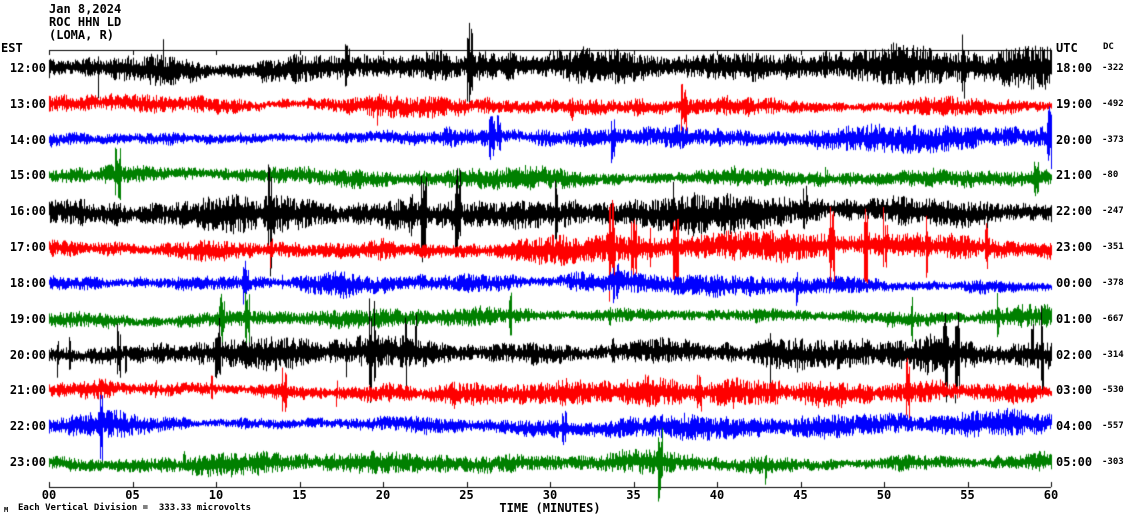 The height and width of the screenshot is (519, 1130). I want to click on corner-mark: M, so click(6, 510).